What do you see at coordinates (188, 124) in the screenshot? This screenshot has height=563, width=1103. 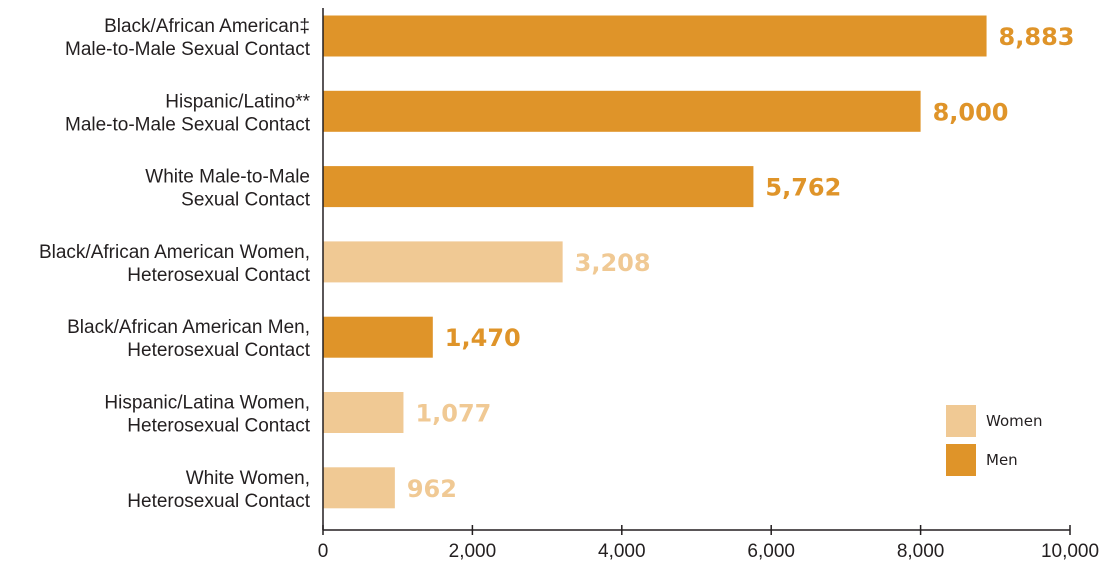 I see `category-label-1-line-1: Male-to-Male Sexual Contact` at bounding box center [188, 124].